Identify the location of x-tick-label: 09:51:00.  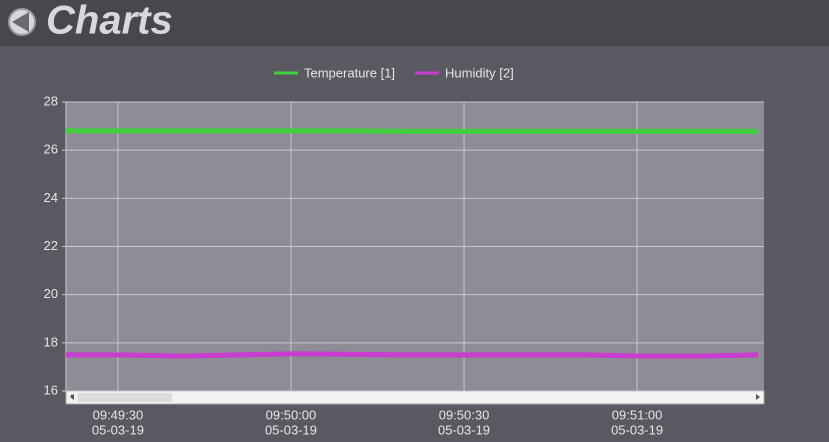
(637, 414).